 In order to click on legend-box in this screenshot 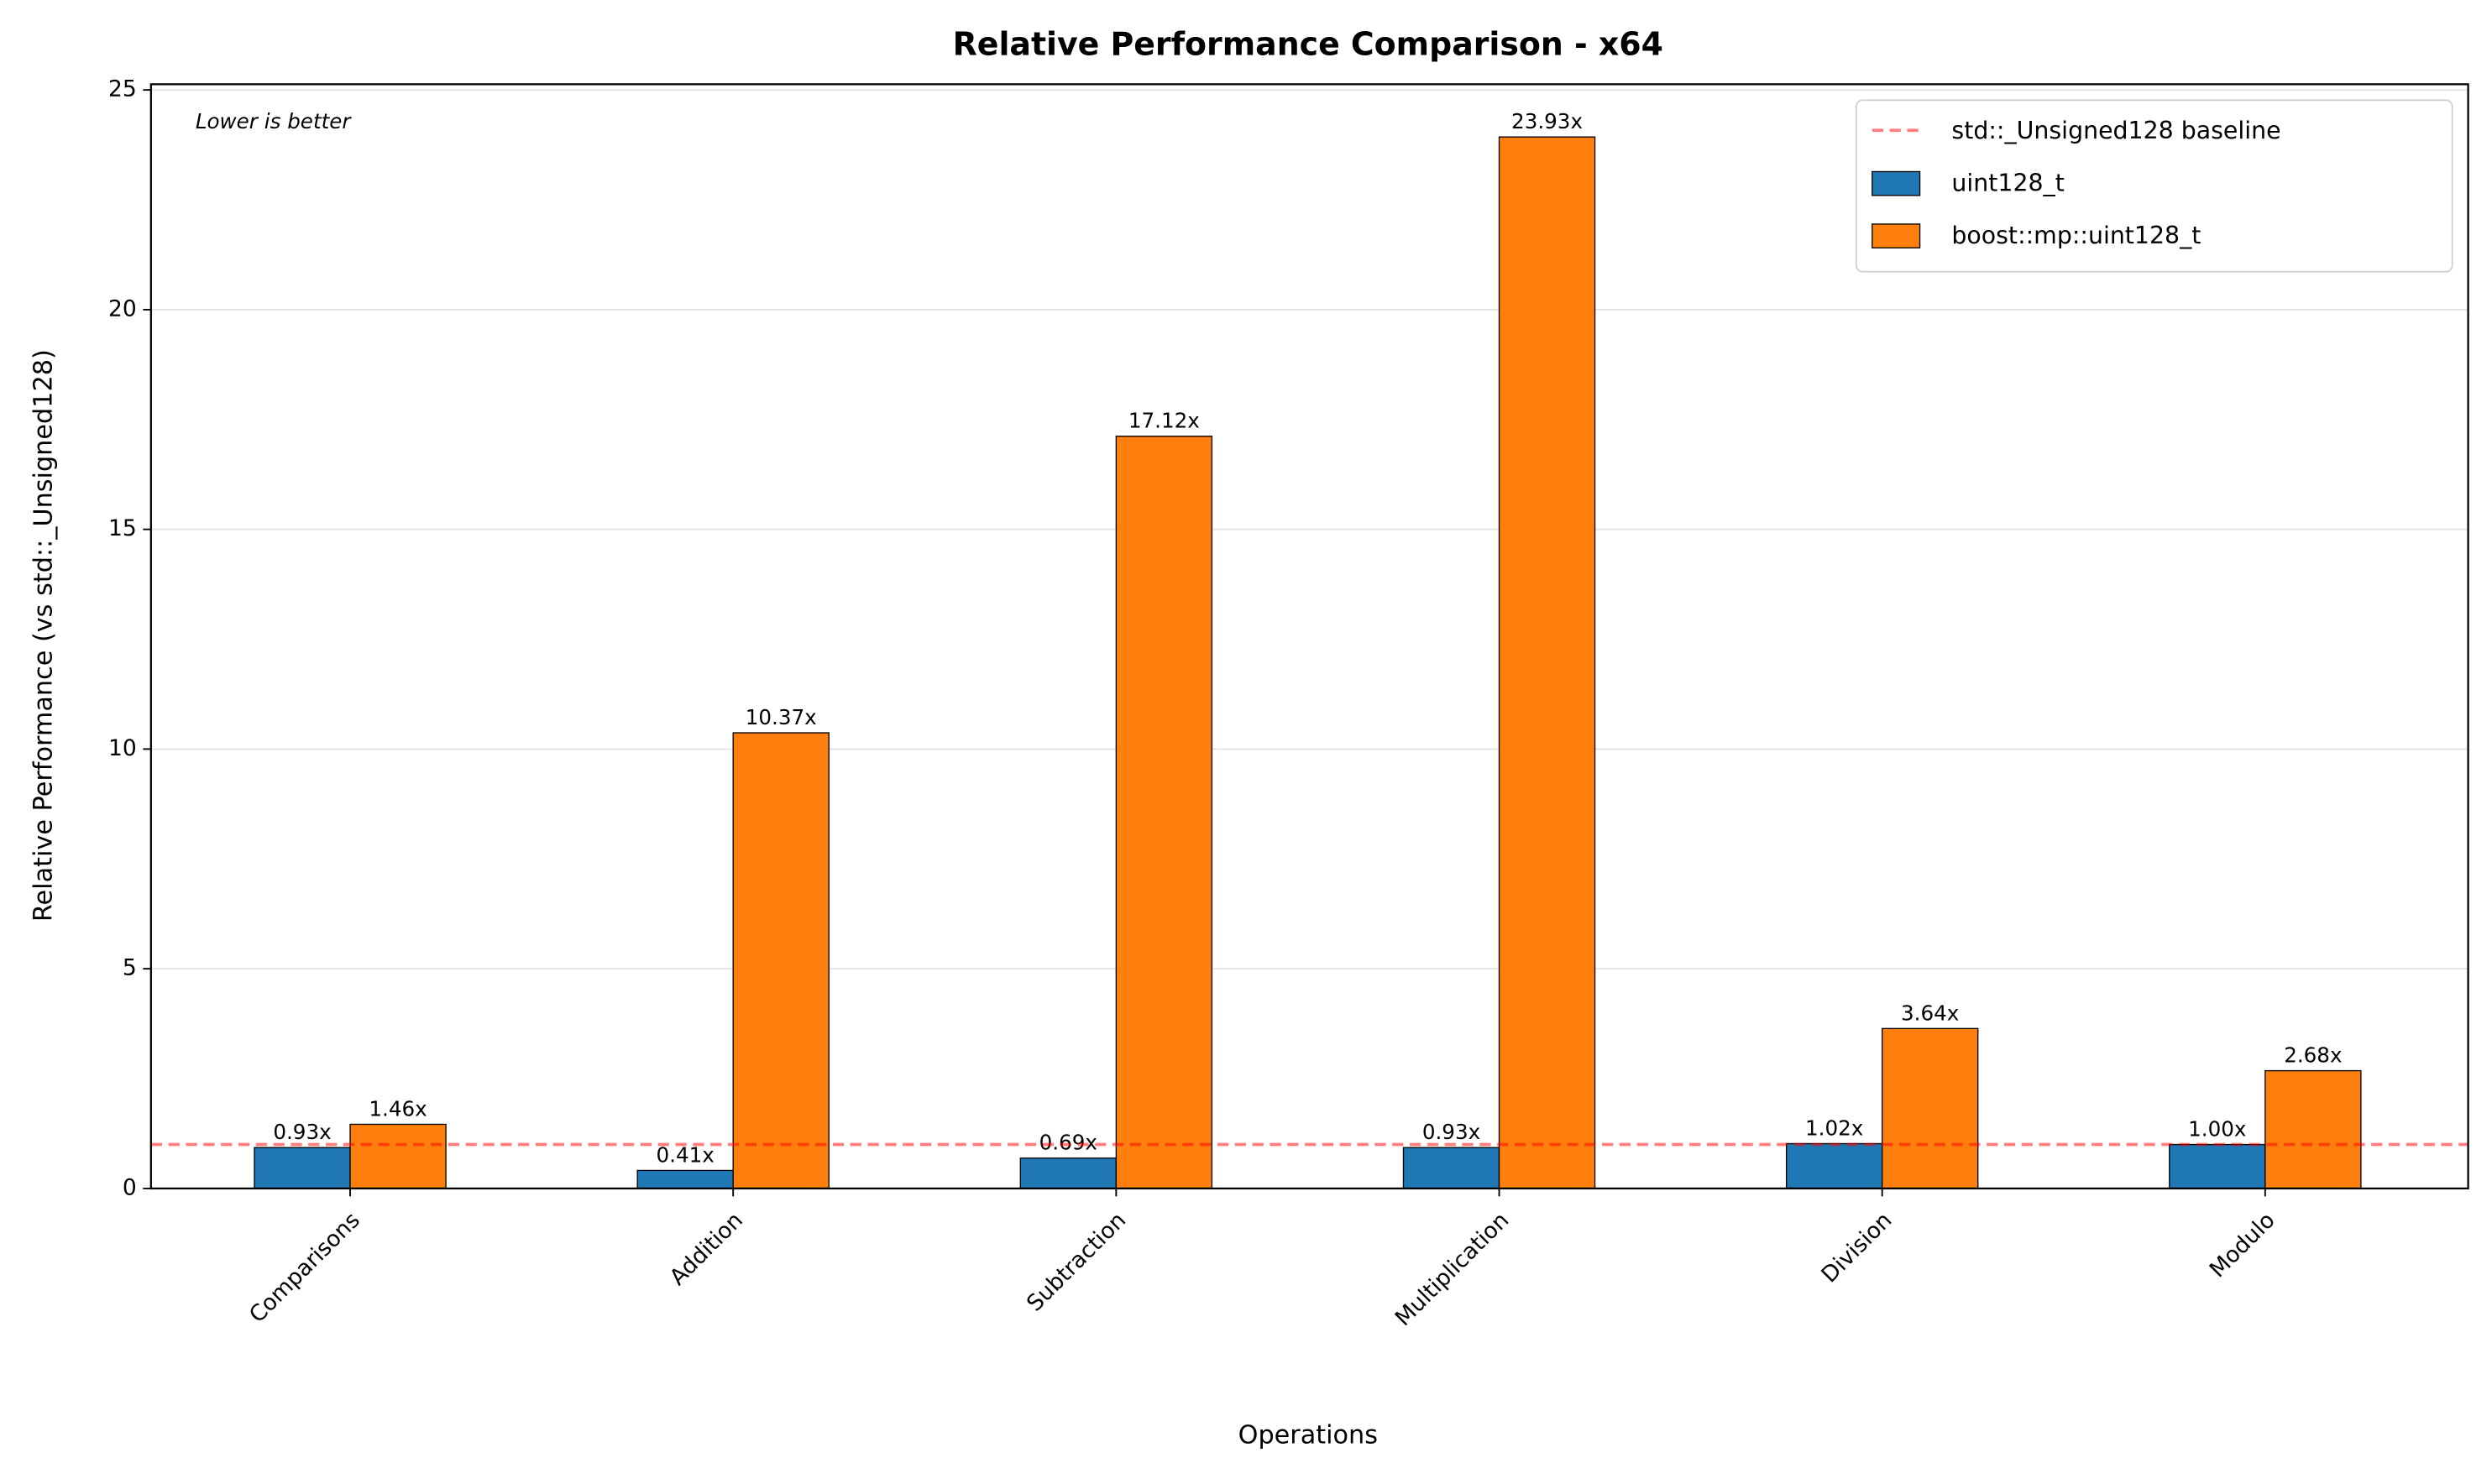, I will do `click(2154, 186)`.